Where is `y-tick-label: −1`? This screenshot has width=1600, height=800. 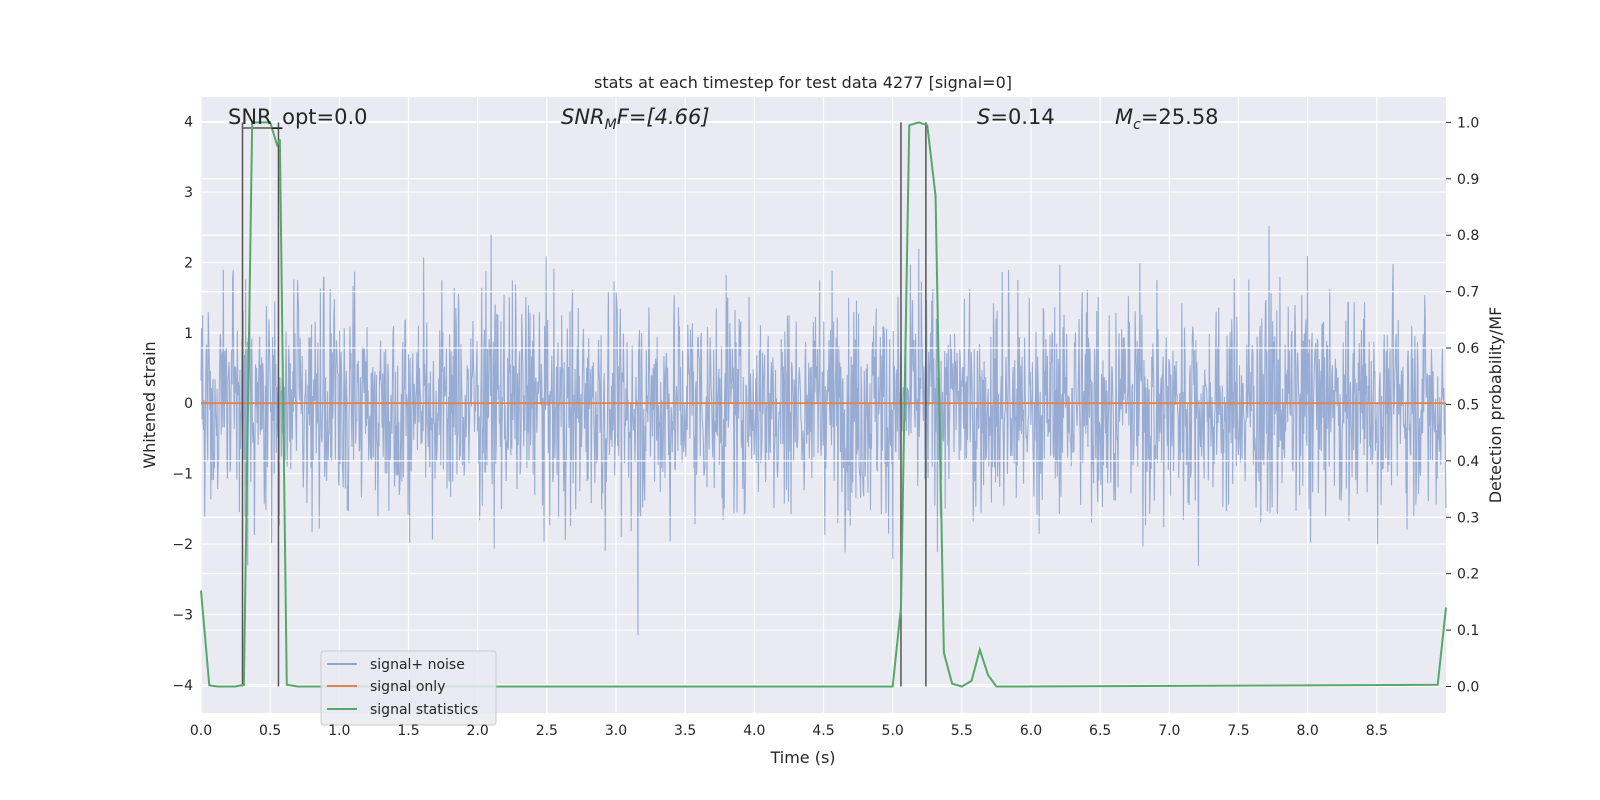
y-tick-label: −1 is located at coordinates (182, 475).